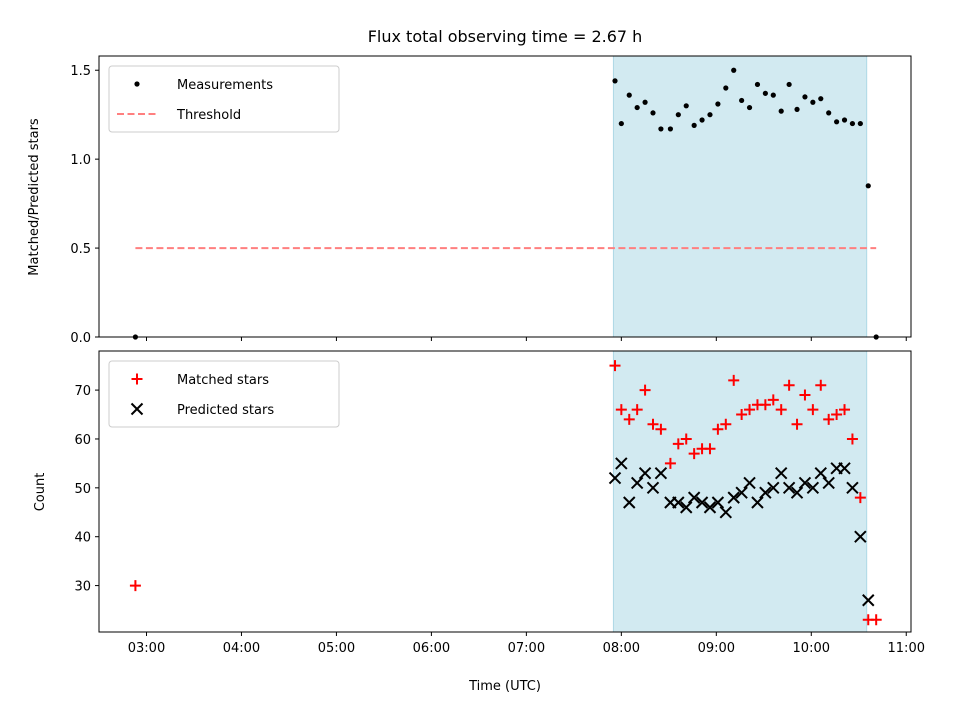 The image size is (960, 720). Describe the element at coordinates (82, 391) in the screenshot. I see `y-tick-label: 70` at that location.